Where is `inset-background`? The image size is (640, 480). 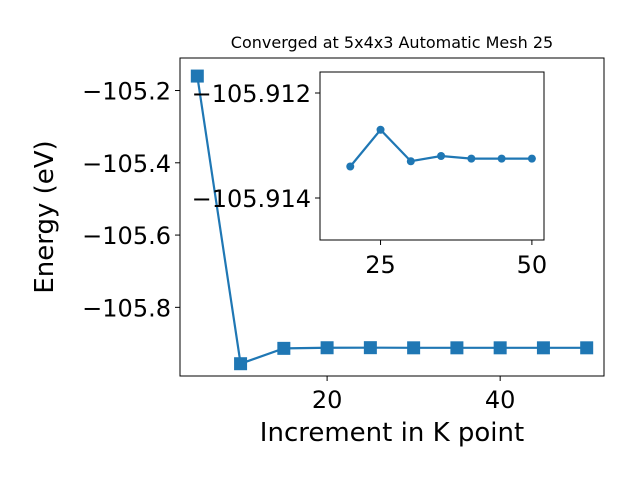
inset-background is located at coordinates (432, 156).